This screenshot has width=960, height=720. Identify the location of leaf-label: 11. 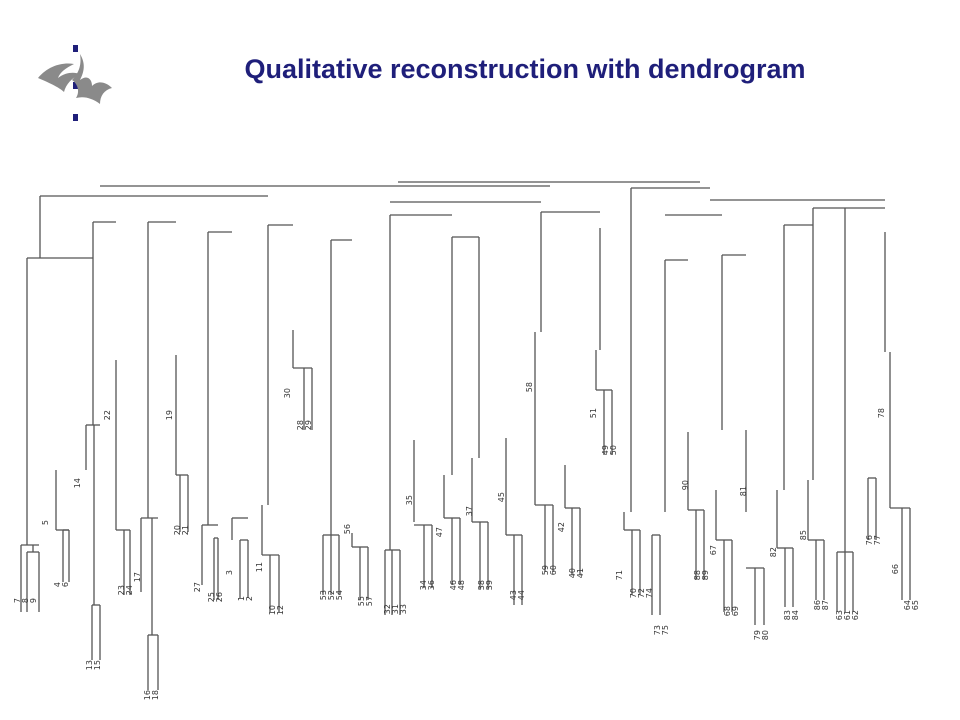
(259, 567).